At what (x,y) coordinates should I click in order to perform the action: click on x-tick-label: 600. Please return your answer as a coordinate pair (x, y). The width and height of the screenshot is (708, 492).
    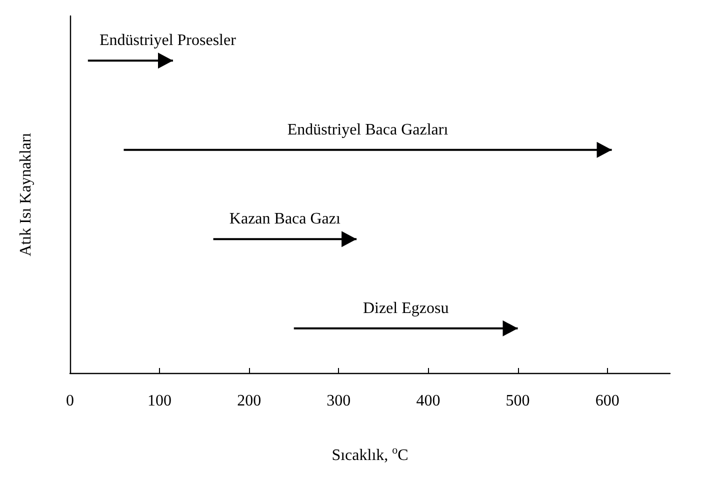
    Looking at the image, I should click on (607, 401).